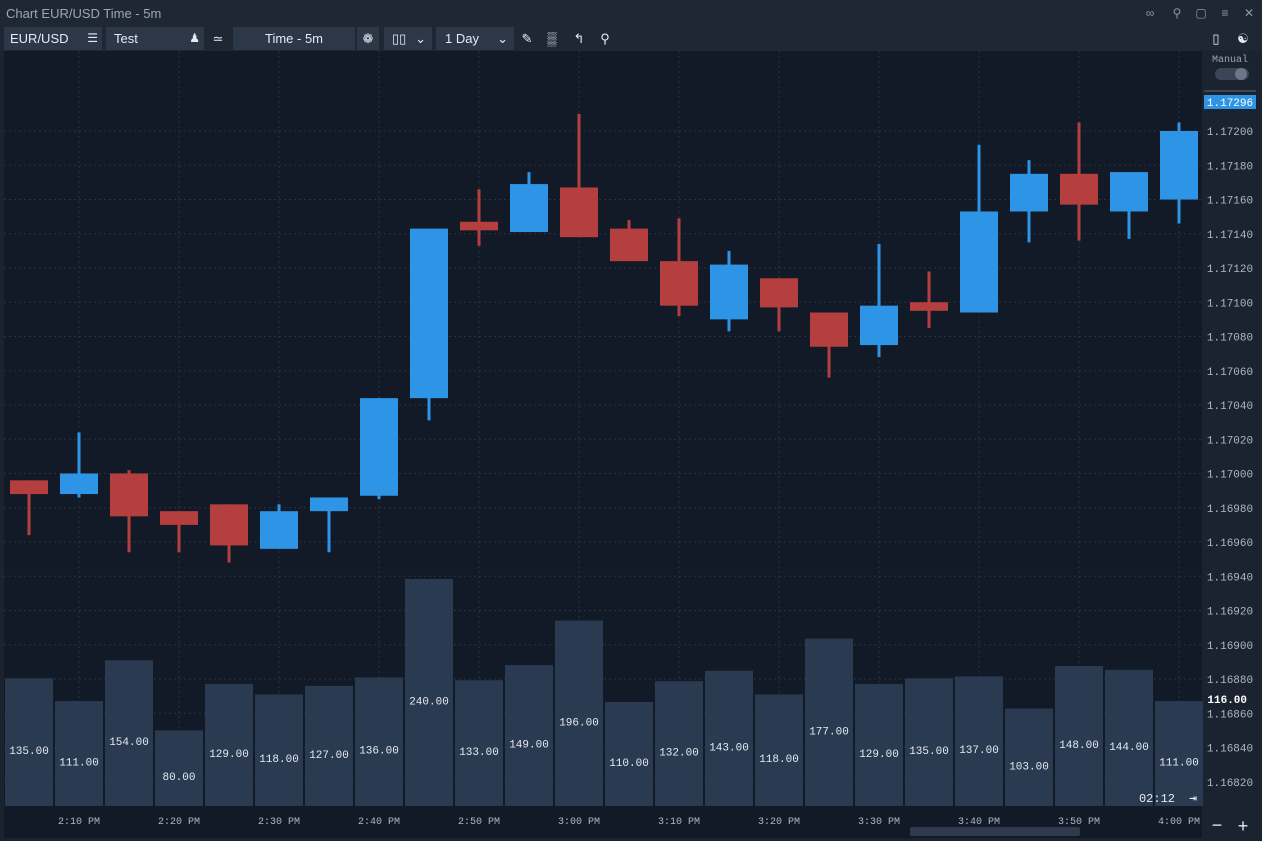 This screenshot has width=1262, height=841. I want to click on y-tick-label: 1.17000, so click(1230, 476).